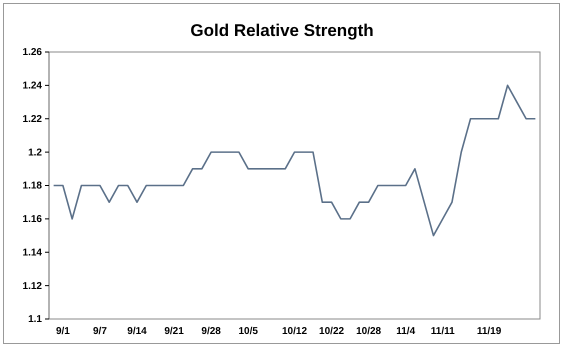 This screenshot has width=565, height=350. What do you see at coordinates (369, 332) in the screenshot?
I see `x-tick-label: 10/28` at bounding box center [369, 332].